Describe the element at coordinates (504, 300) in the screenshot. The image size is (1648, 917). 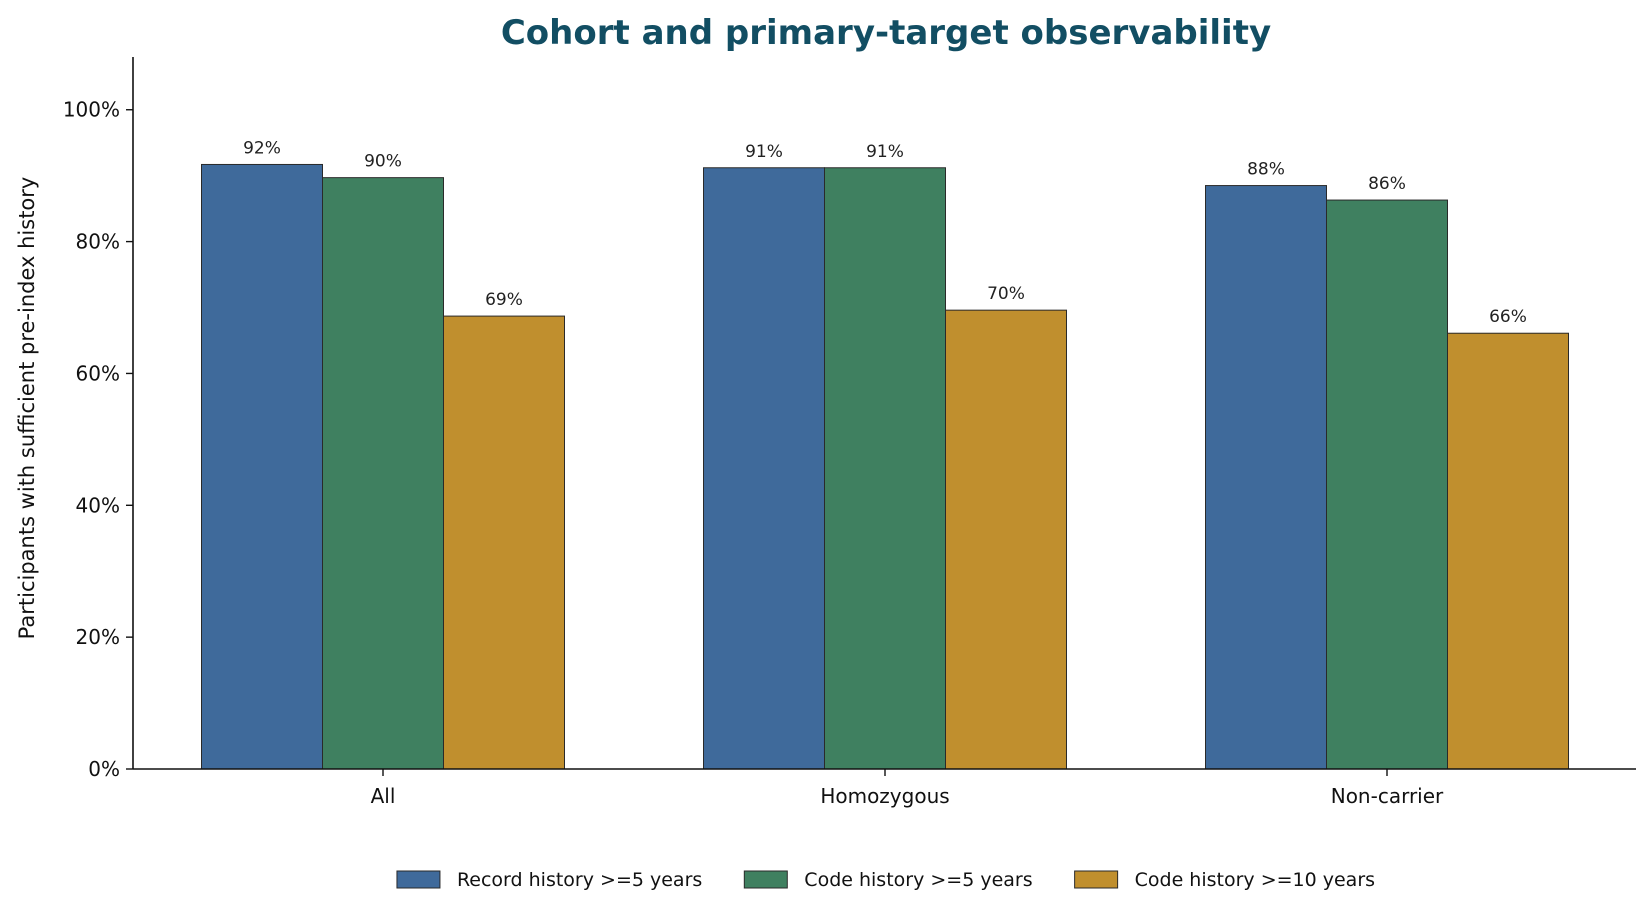
I see `data-label: 69%` at that location.